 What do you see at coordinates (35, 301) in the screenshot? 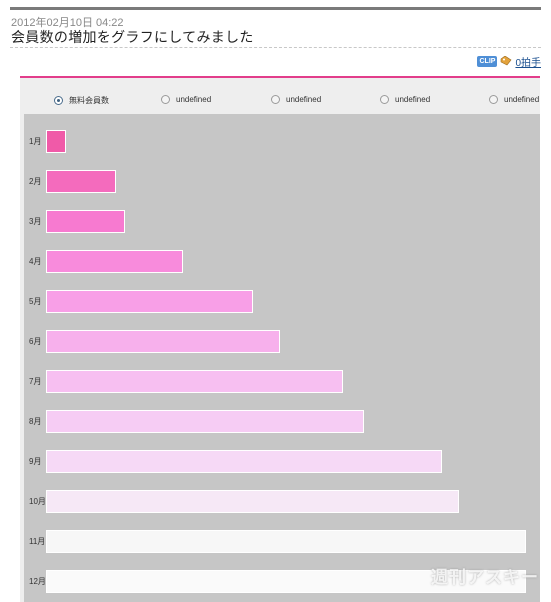
I see `category-label: 5月` at bounding box center [35, 301].